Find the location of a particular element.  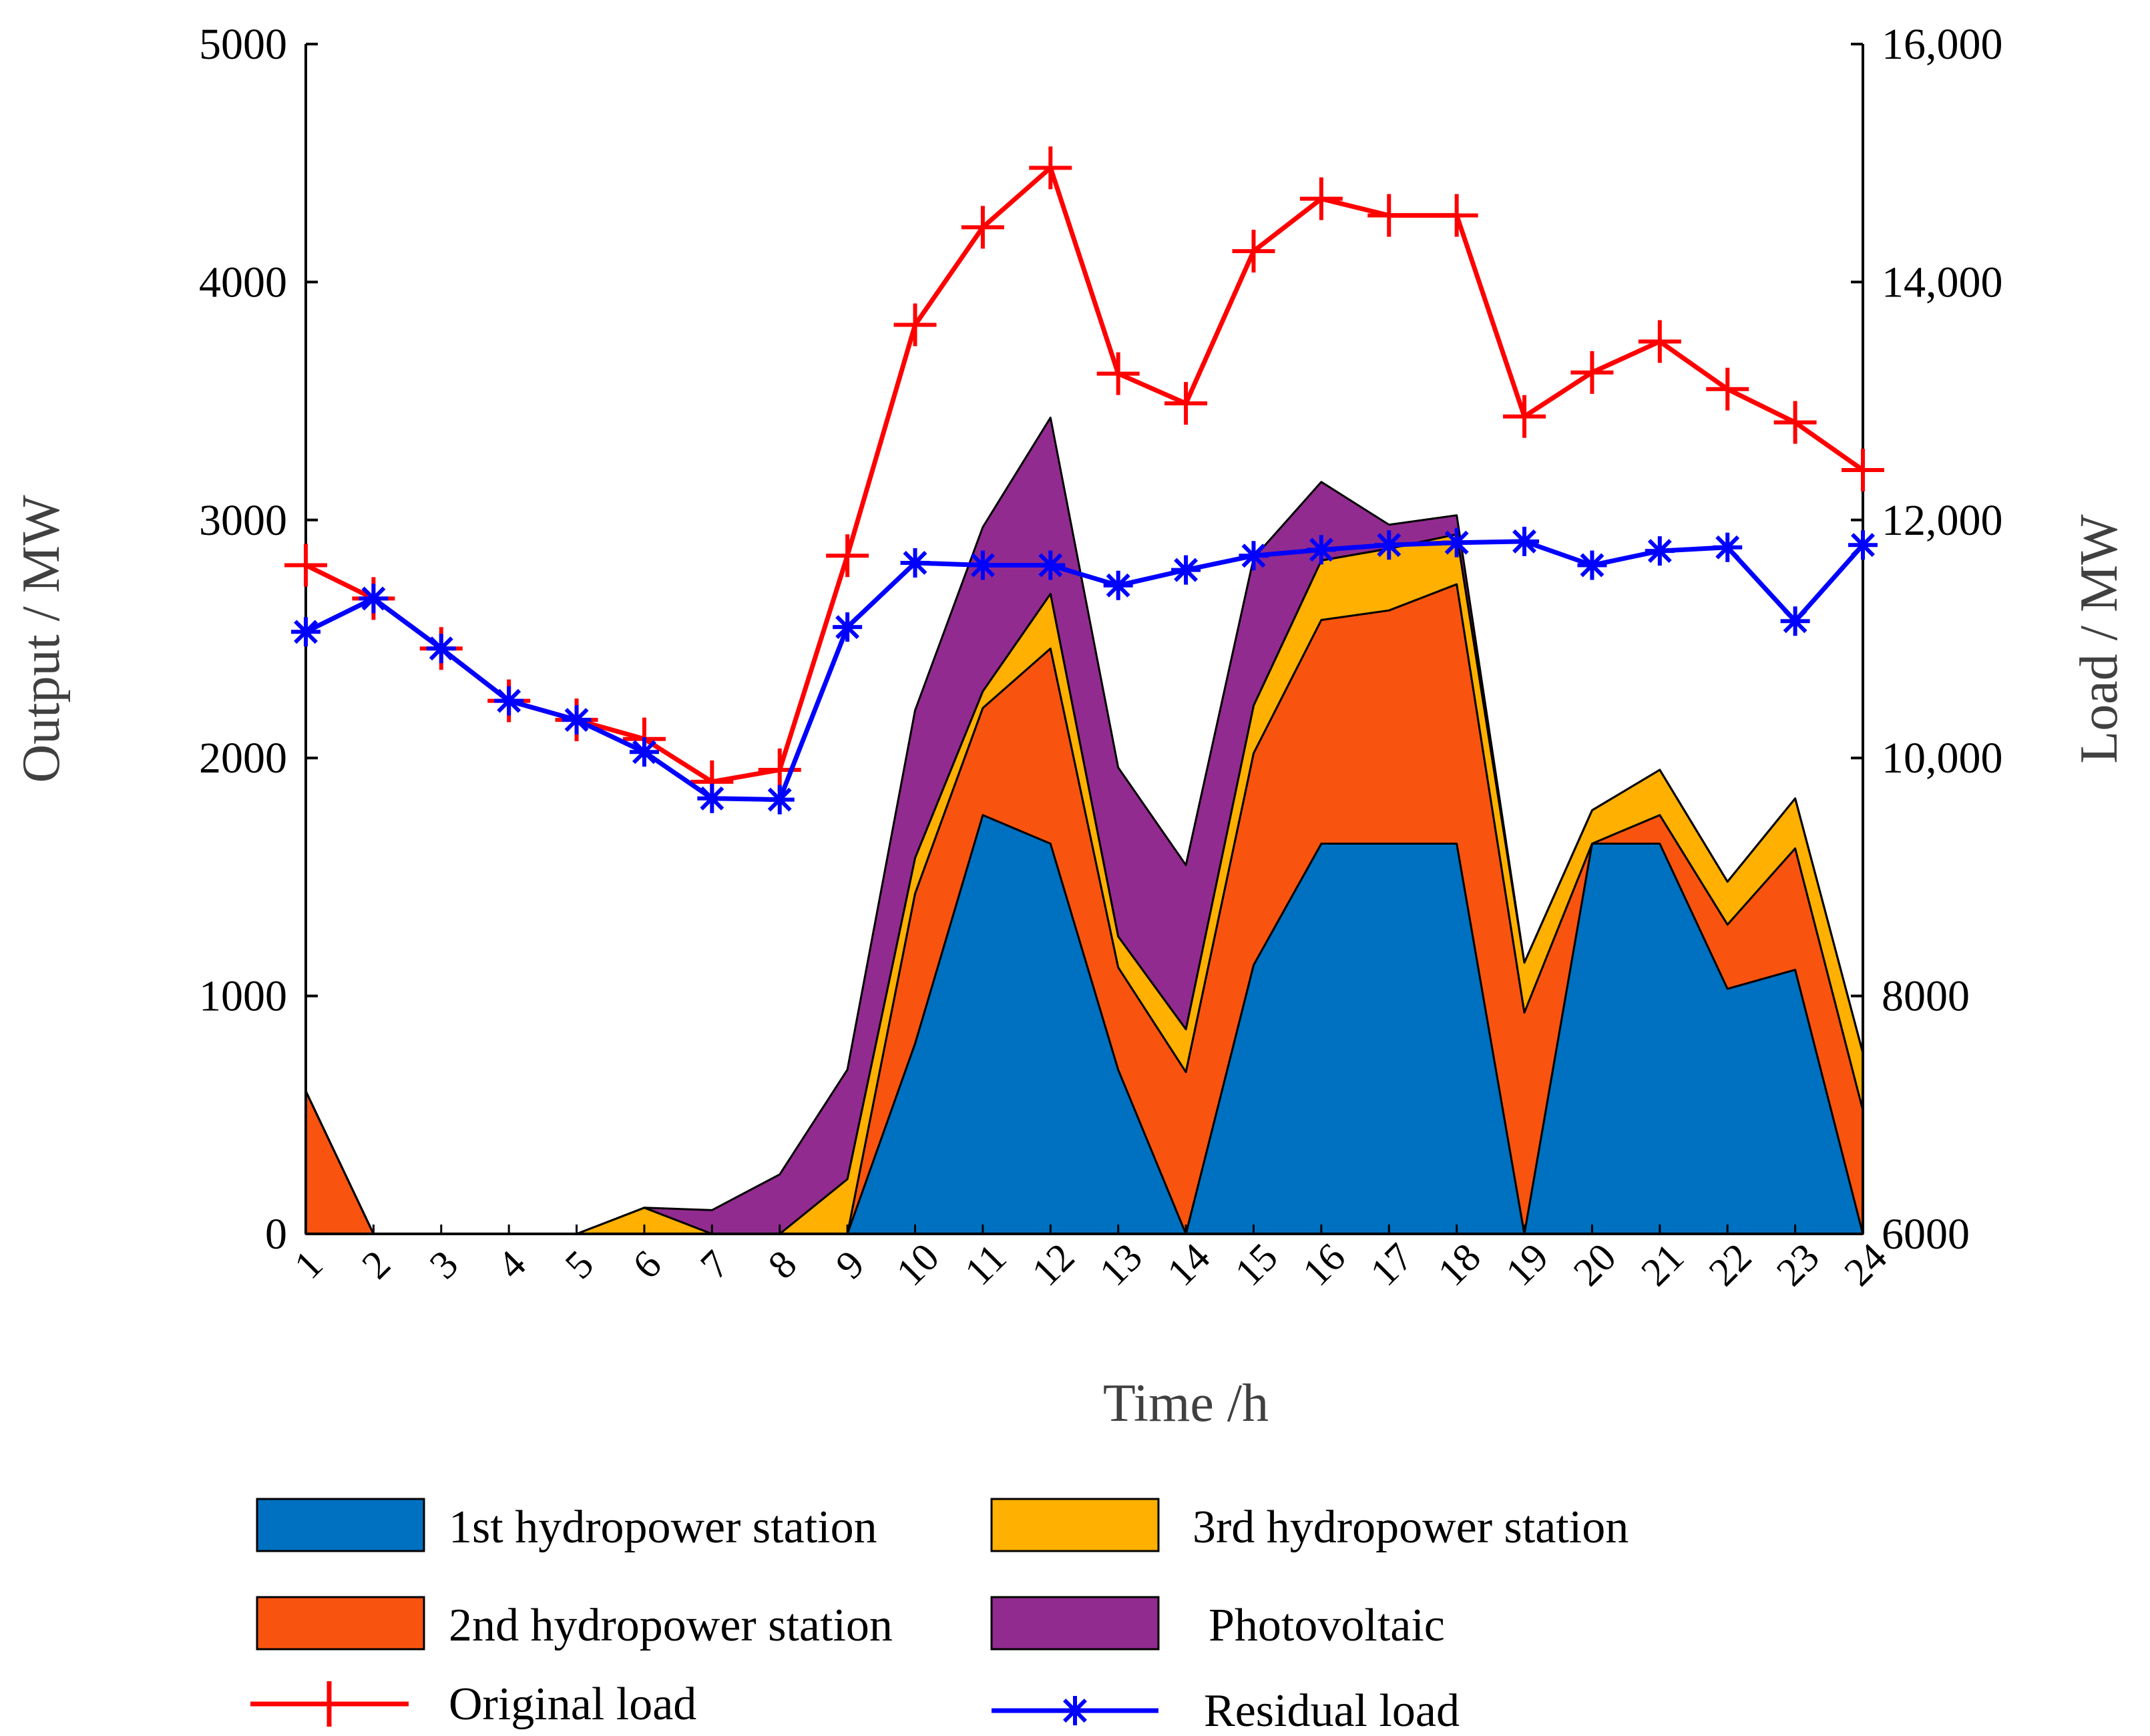

x-tick-label: 23 is located at coordinates (1798, 1264).